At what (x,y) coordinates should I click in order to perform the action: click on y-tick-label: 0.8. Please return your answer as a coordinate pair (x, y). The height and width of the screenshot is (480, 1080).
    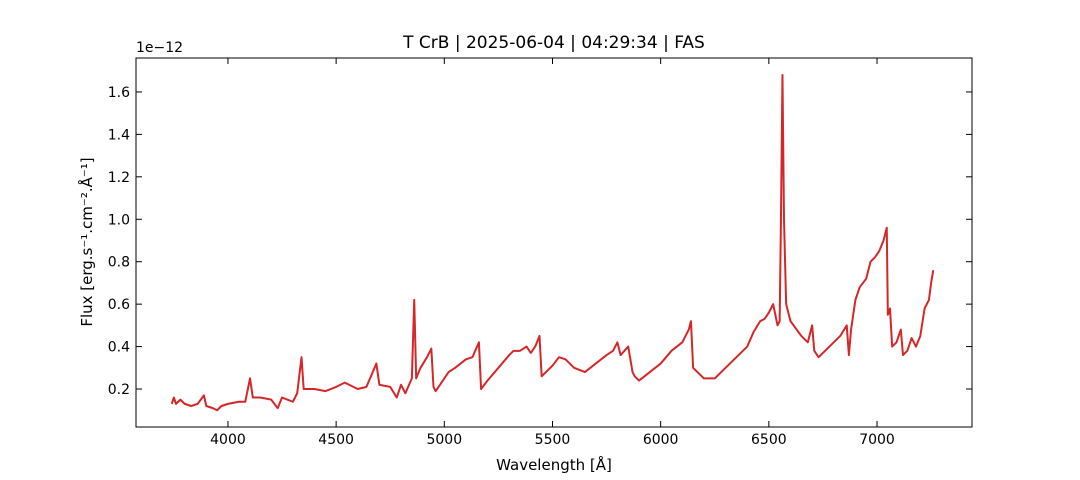
    Looking at the image, I should click on (119, 263).